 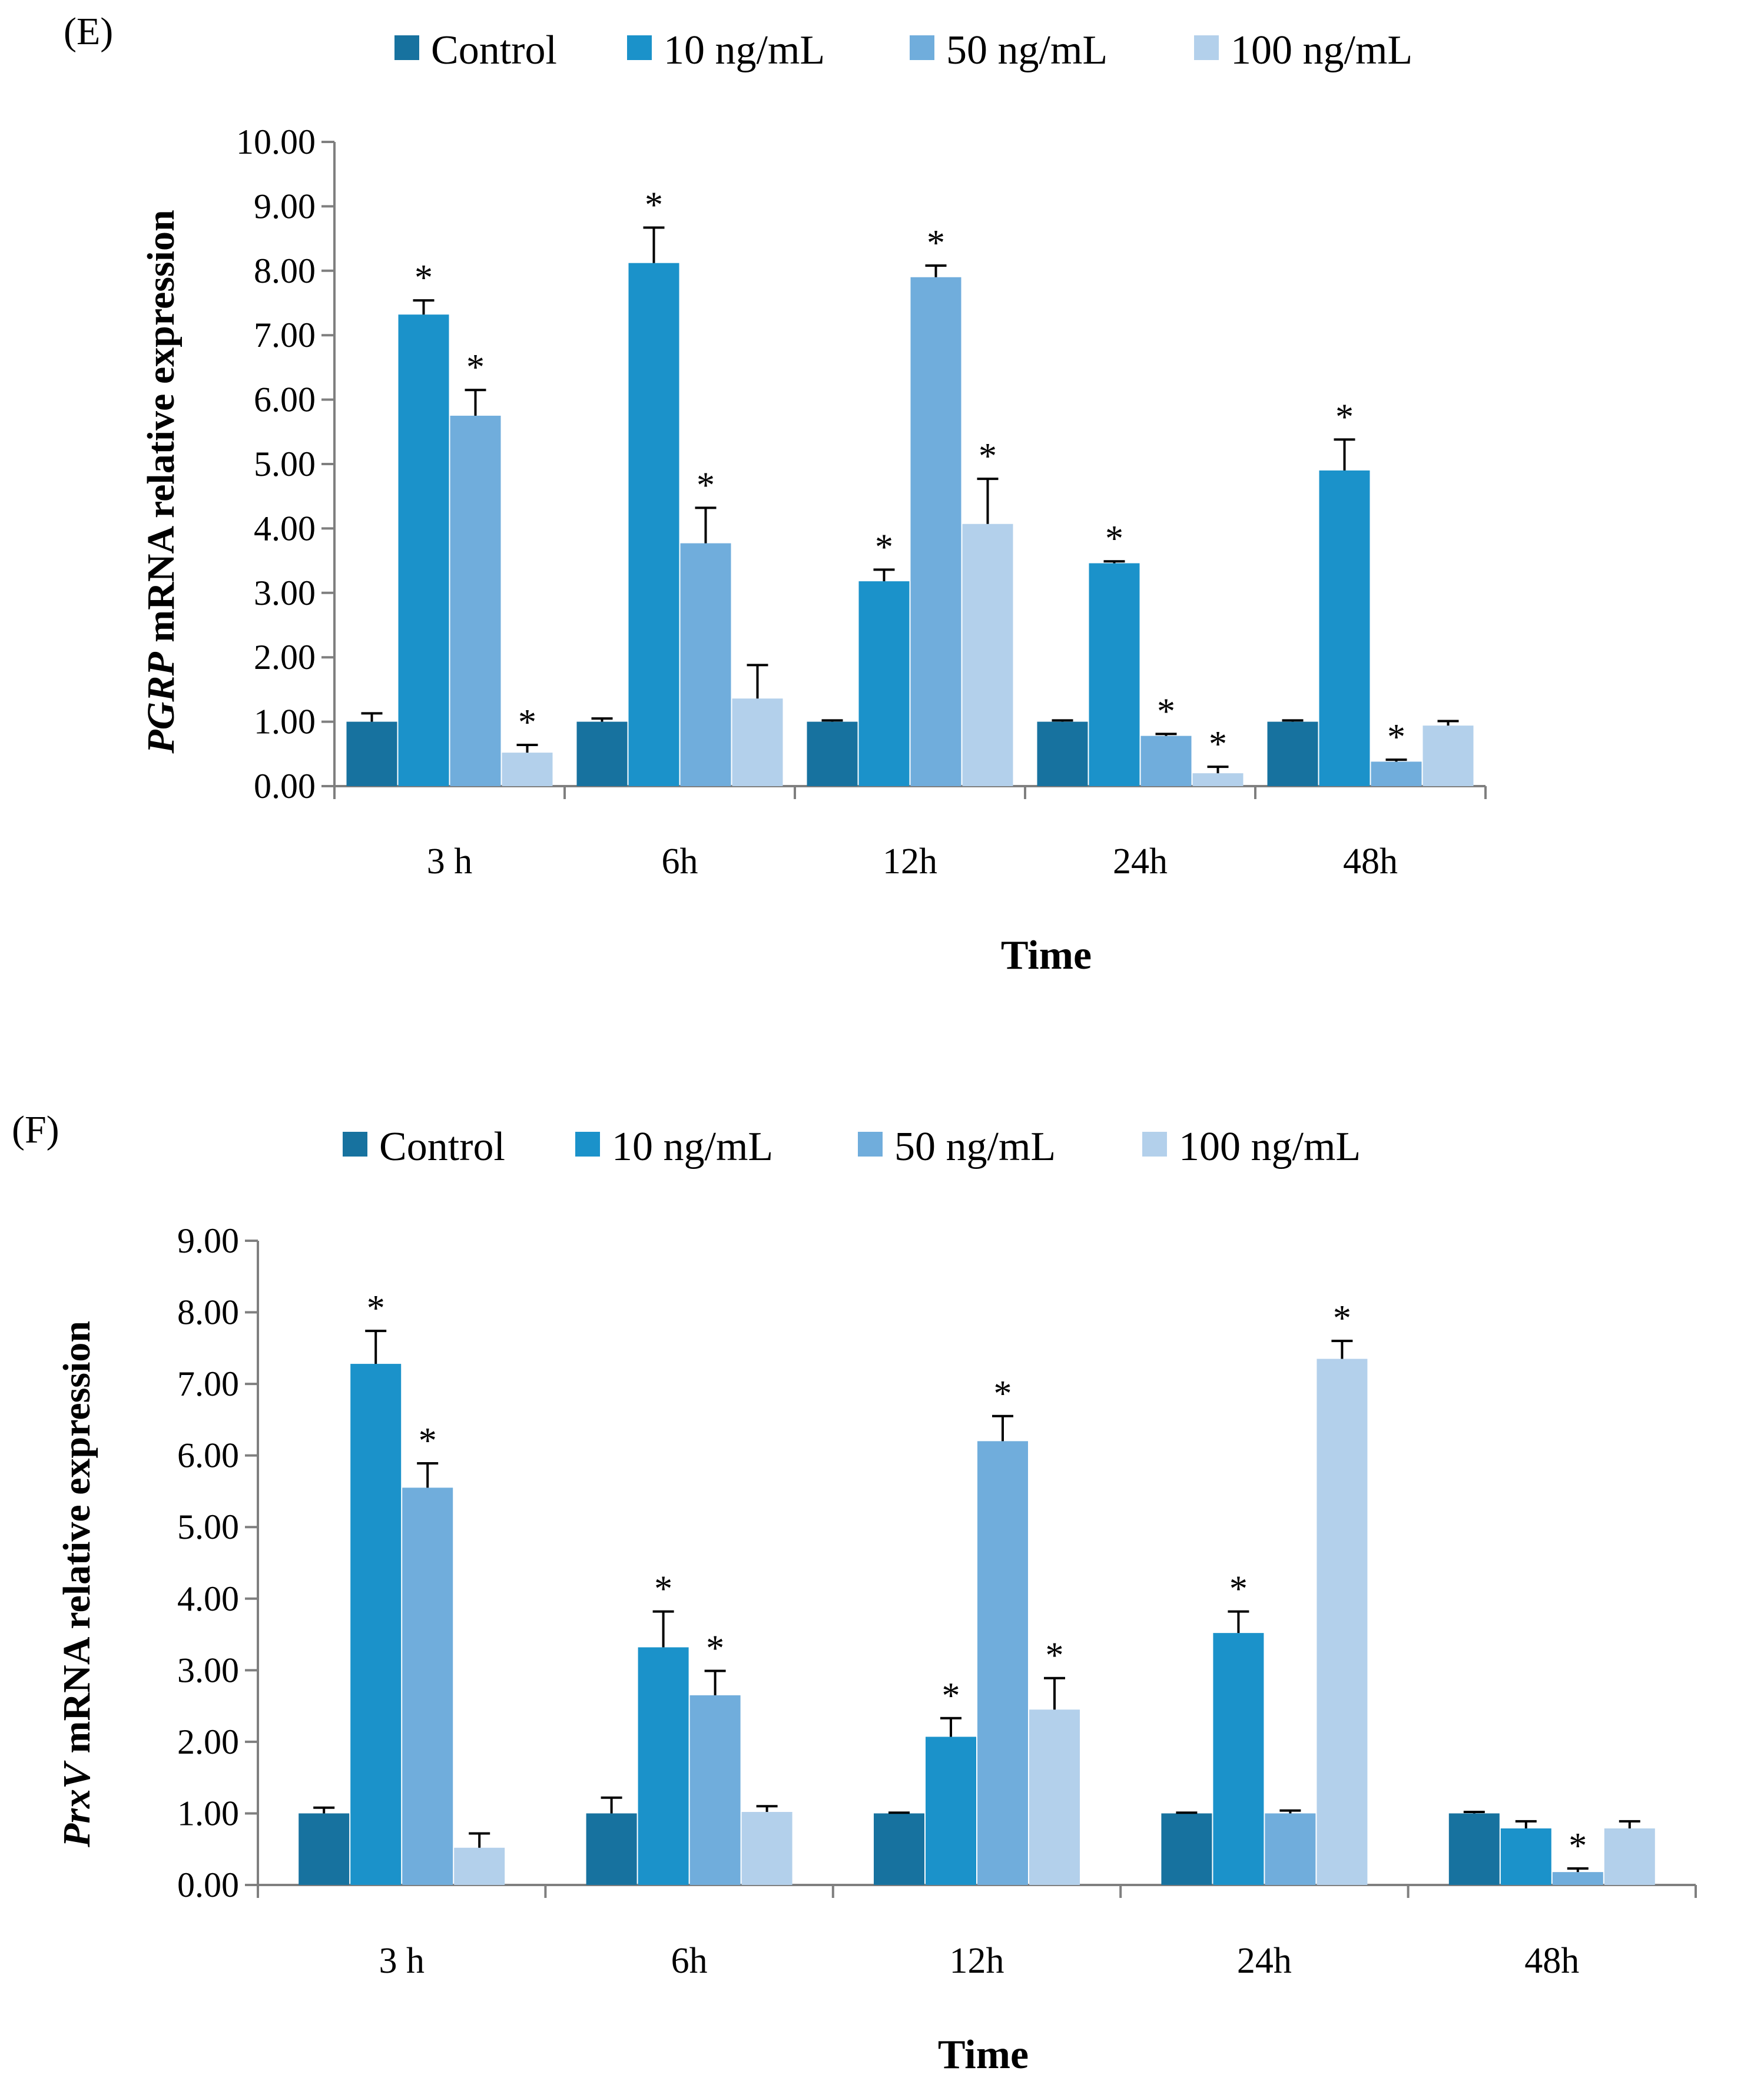 I want to click on y-axis-title: PrxV mRNA relative expression, so click(x=76, y=1584).